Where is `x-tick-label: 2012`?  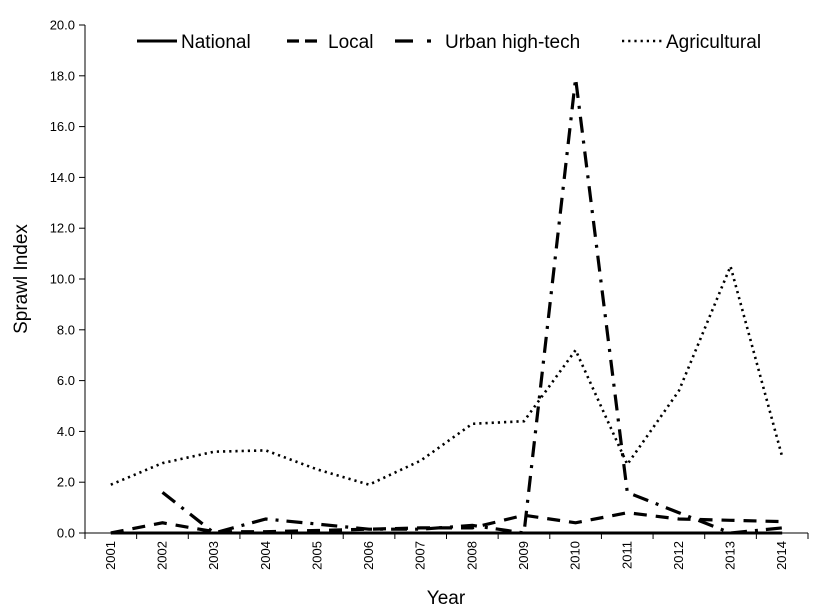 x-tick-label: 2012 is located at coordinates (678, 555).